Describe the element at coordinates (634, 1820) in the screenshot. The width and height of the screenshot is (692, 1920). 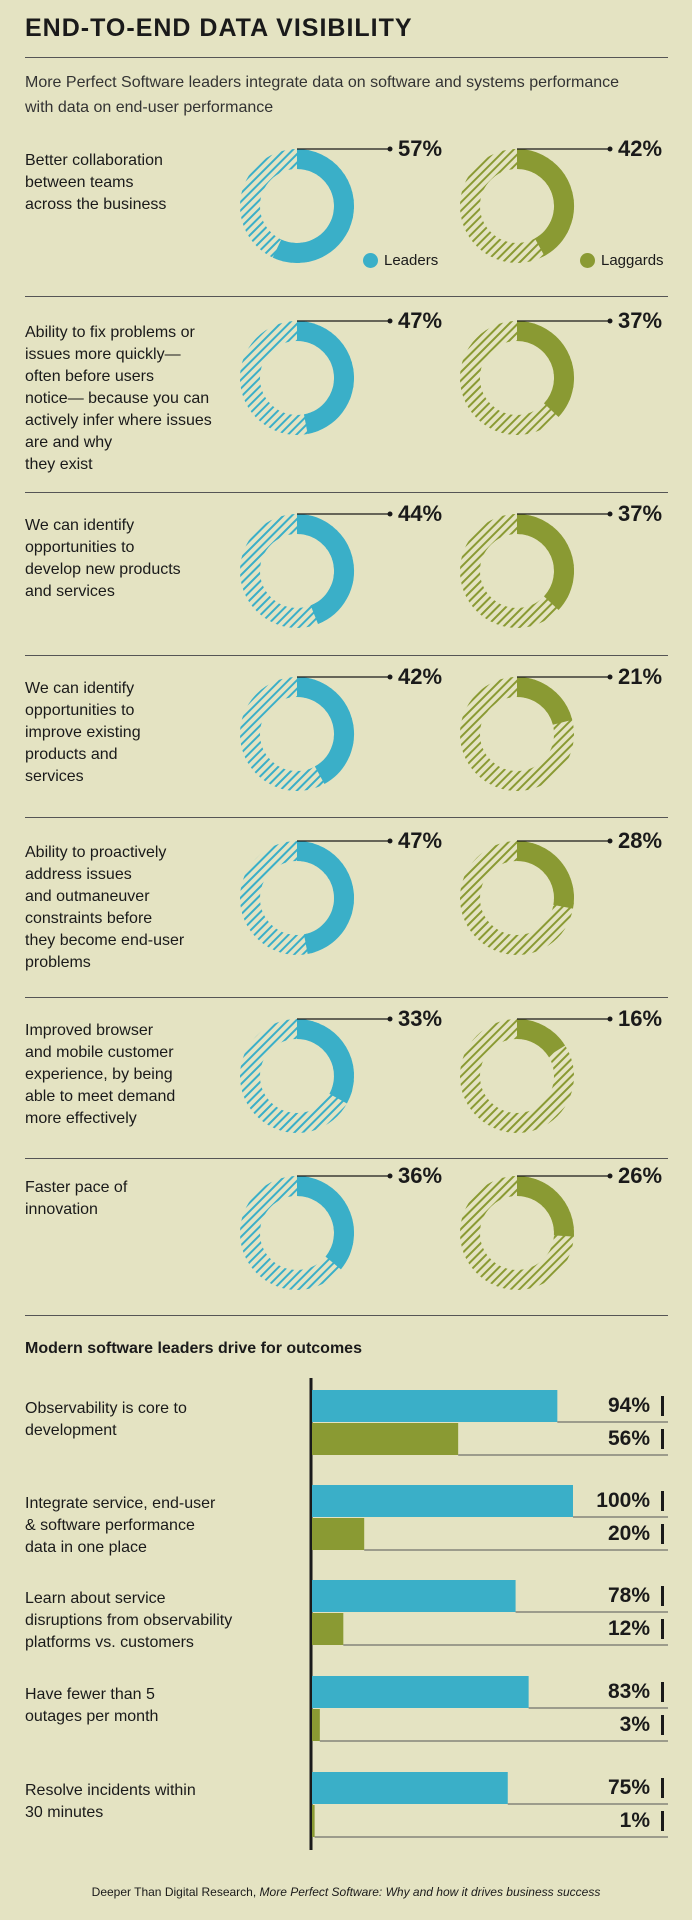
I see `laggards-bar-value: 1%` at that location.